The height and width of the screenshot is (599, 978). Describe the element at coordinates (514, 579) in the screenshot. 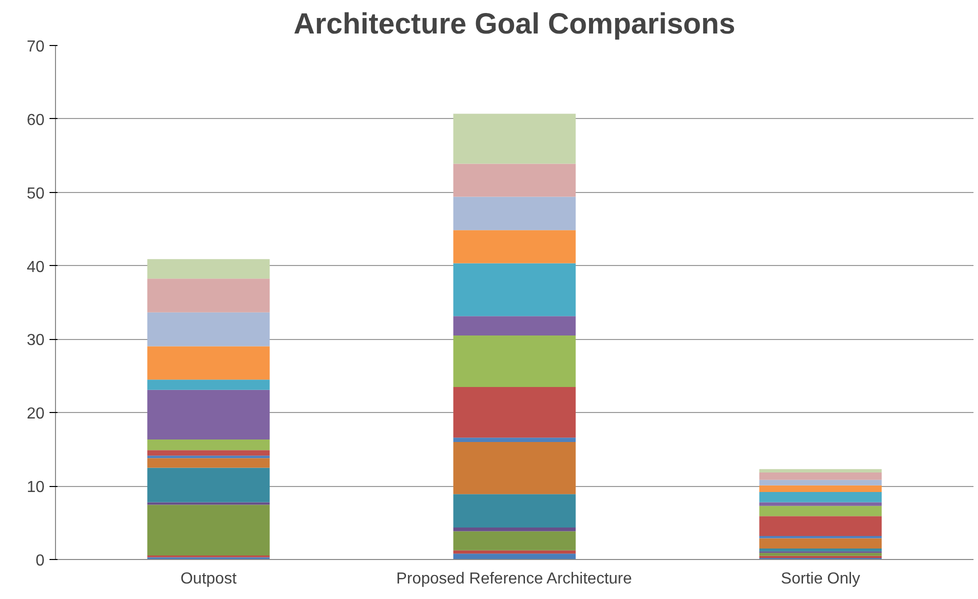

I see `x-tick-label: Proposed Reference Architecture` at that location.